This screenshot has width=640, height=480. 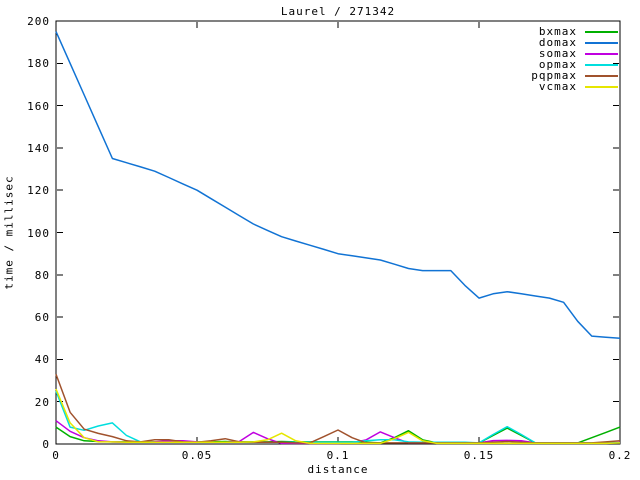 What do you see at coordinates (42, 360) in the screenshot?
I see `y-tick-label-40: 40` at bounding box center [42, 360].